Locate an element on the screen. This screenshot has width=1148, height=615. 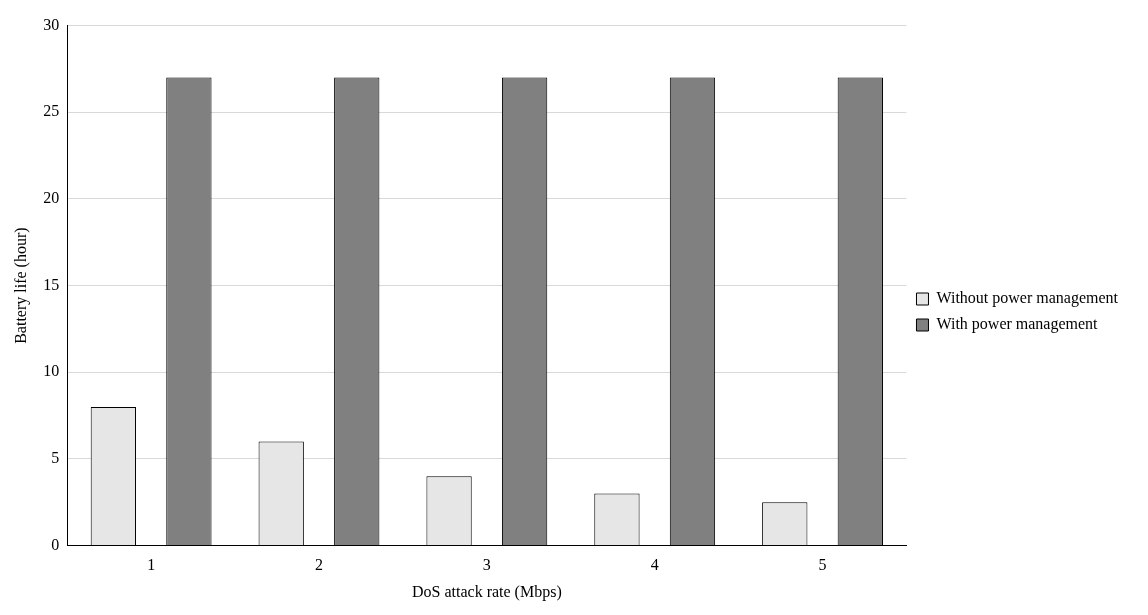
y-tick-label: 25 is located at coordinates (51, 111).